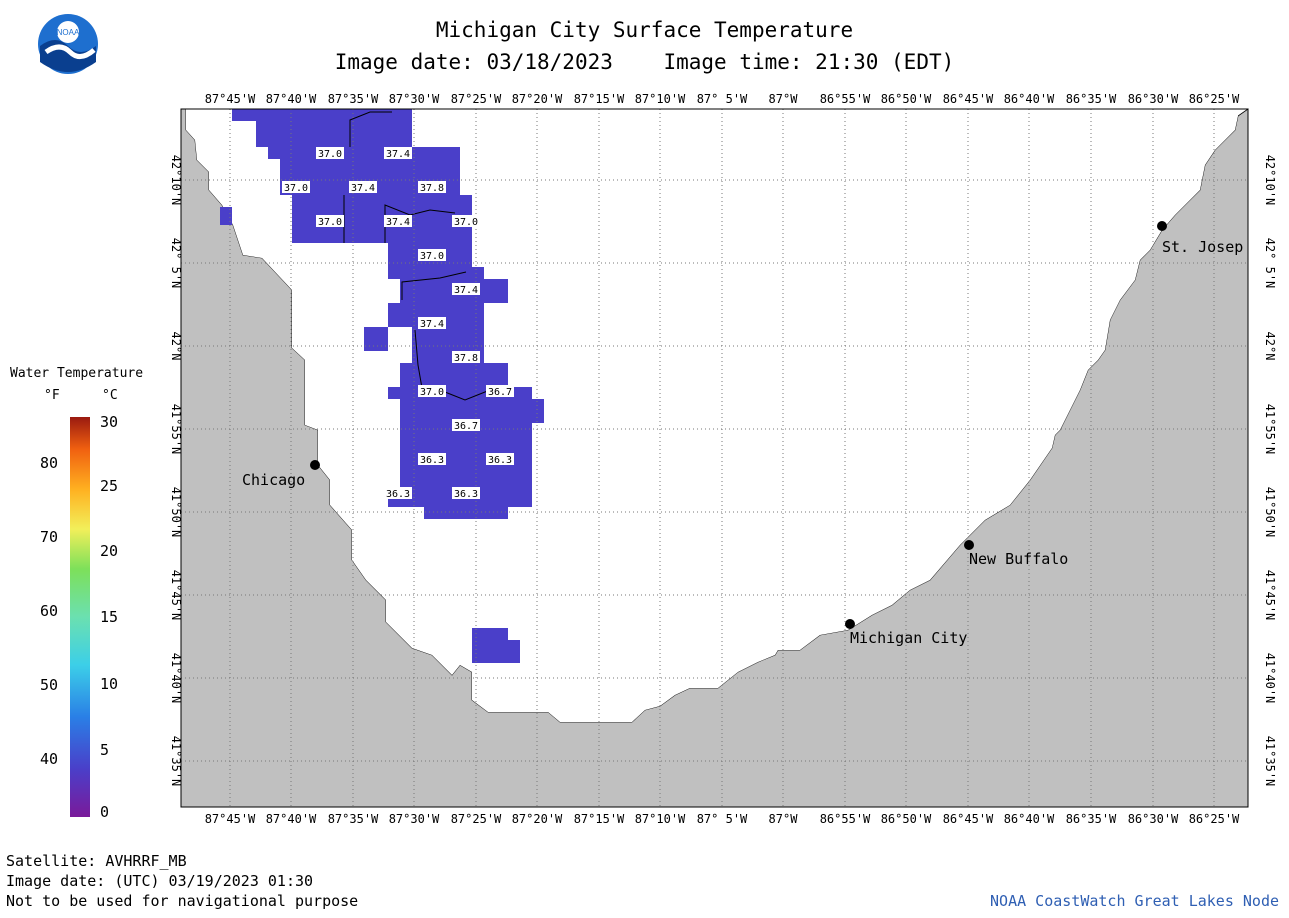  I want to click on legend-title: Water Temperature, so click(77, 373).